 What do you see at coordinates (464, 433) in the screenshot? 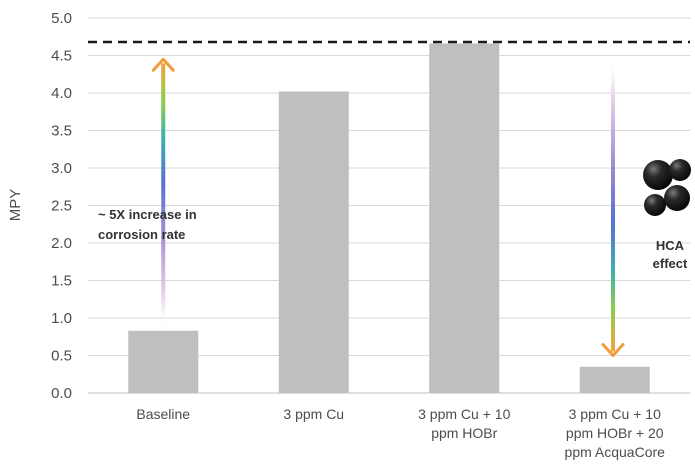
I see `x-category-label-line: ppm HOBr` at bounding box center [464, 433].